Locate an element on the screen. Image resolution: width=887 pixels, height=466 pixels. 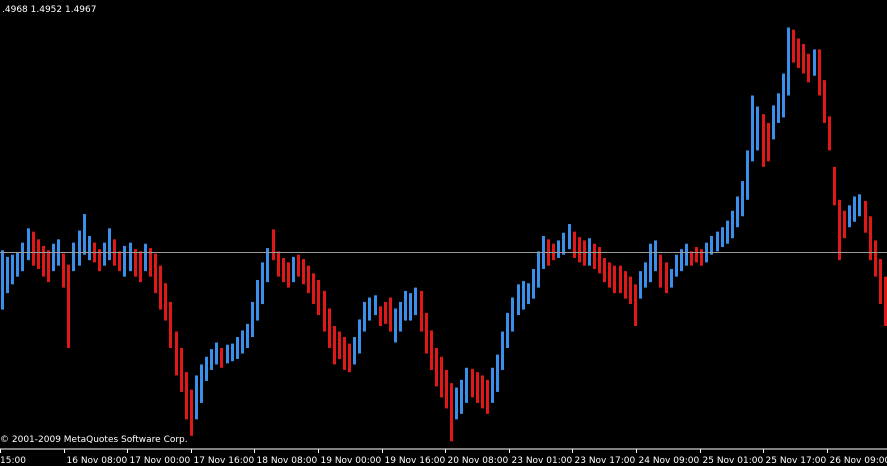
x-tick-label: 26 Nov 09:00 is located at coordinates (858, 461).